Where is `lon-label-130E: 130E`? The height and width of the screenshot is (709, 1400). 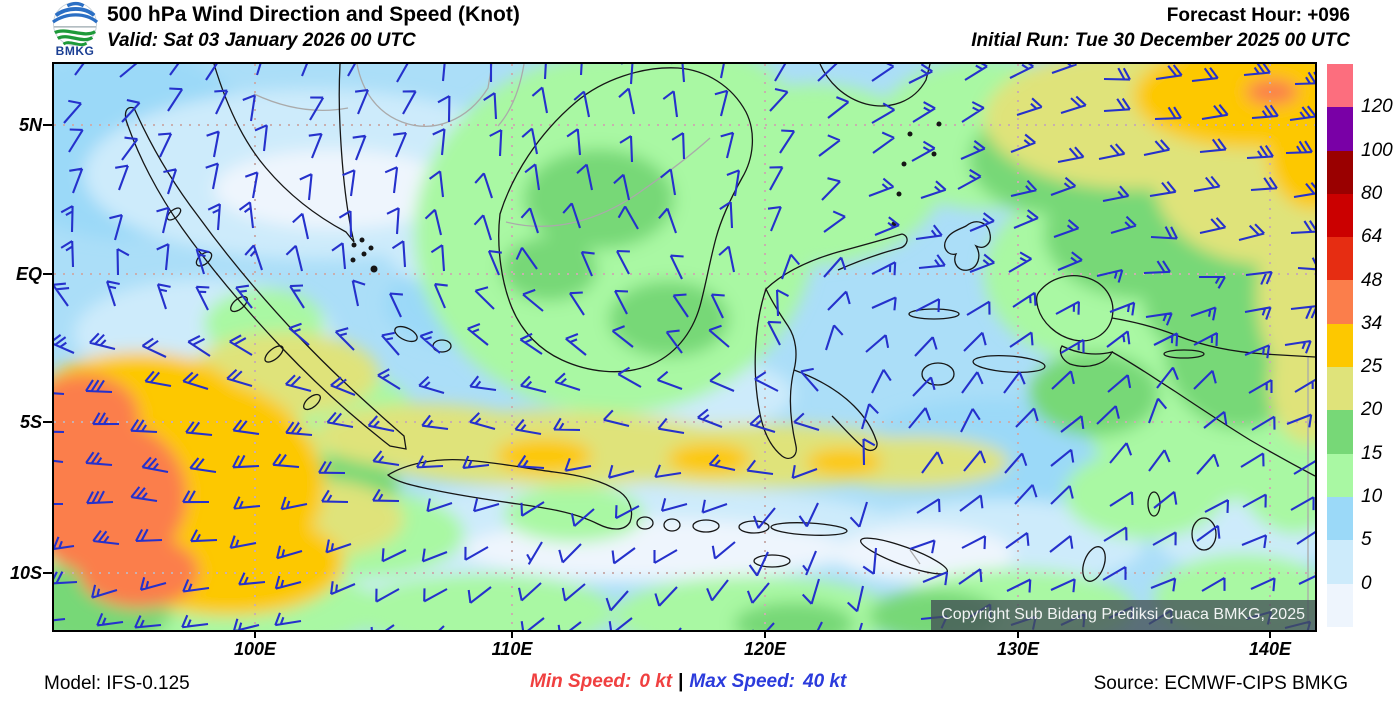 lon-label-130E: 130E is located at coordinates (1018, 649).